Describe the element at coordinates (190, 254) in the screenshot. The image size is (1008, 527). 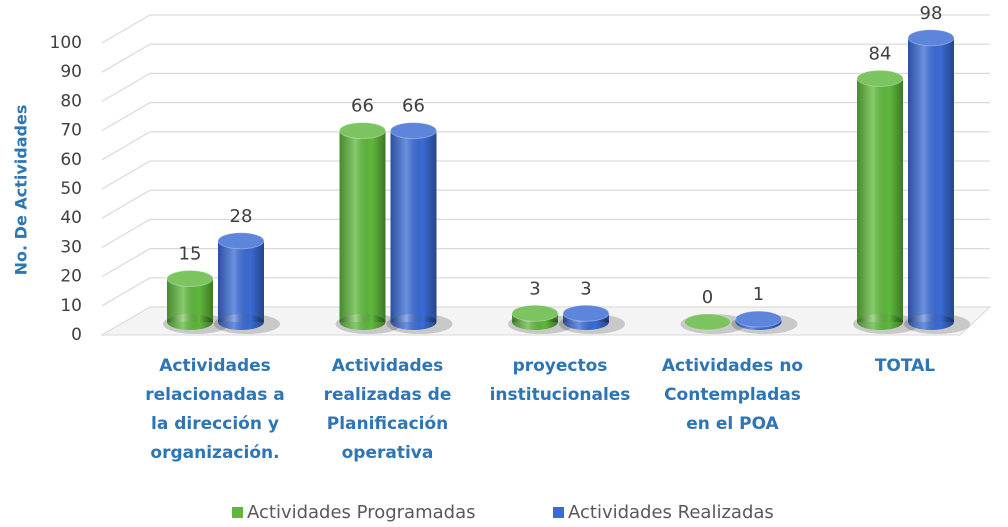
I see `data-label: 15` at that location.